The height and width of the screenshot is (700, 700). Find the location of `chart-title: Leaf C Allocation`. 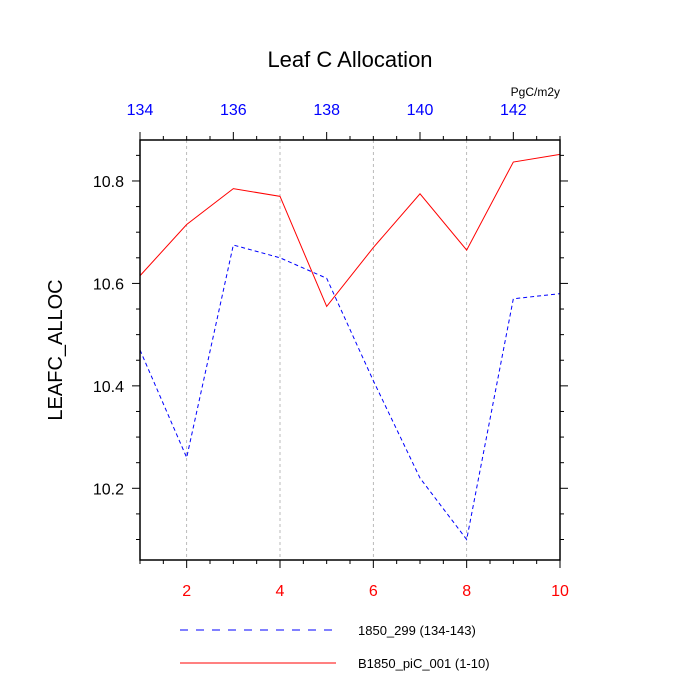

chart-title: Leaf C Allocation is located at coordinates (349, 59).